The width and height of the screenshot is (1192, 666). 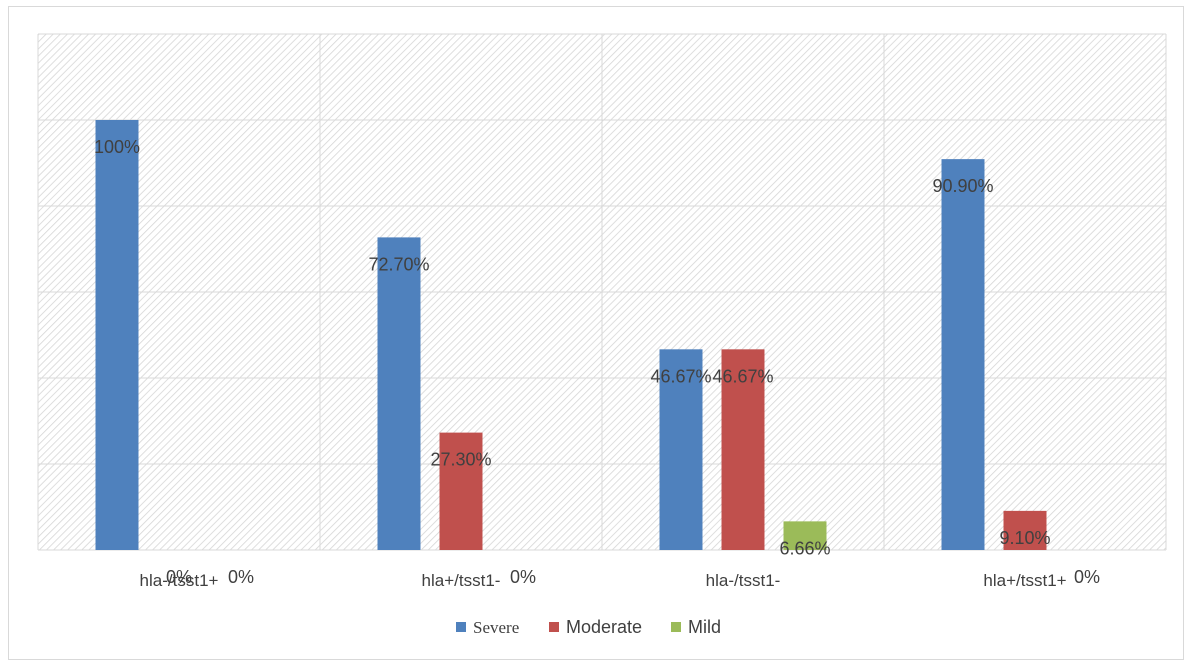 What do you see at coordinates (398, 264) in the screenshot?
I see `data-label: 72.70%` at bounding box center [398, 264].